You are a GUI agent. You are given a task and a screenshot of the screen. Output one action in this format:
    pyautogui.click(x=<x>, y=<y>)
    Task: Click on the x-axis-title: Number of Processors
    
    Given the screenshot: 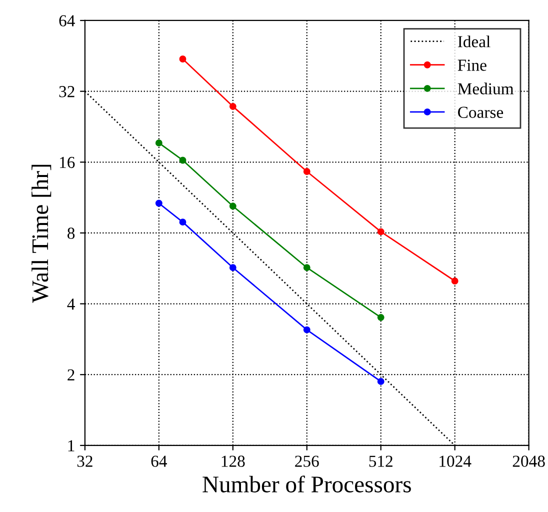 What is the action you would take?
    pyautogui.click(x=306, y=484)
    